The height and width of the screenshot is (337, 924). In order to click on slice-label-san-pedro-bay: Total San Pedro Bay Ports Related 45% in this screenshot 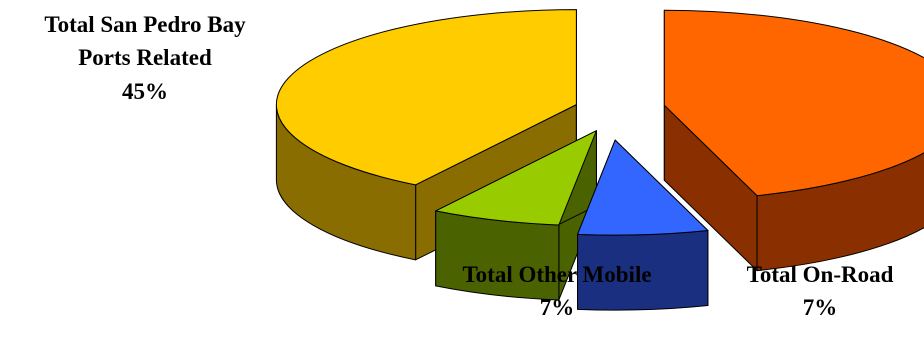, I will do `click(145, 58)`.